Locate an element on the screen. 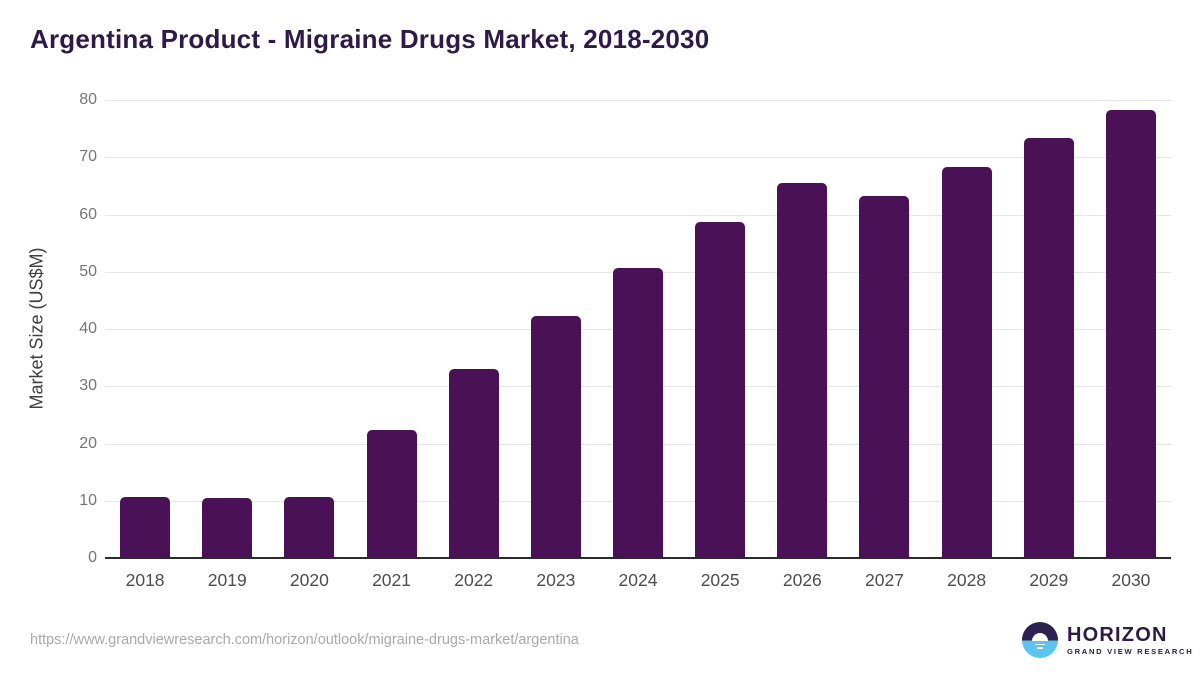 The height and width of the screenshot is (675, 1200). bar-2029 is located at coordinates (1048, 347).